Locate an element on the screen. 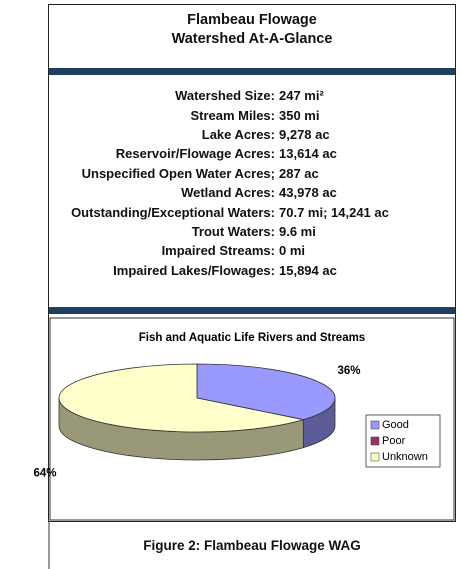 This screenshot has width=461, height=569. caption: Figure 2: Flambeau Flowage WAG is located at coordinates (252, 545).